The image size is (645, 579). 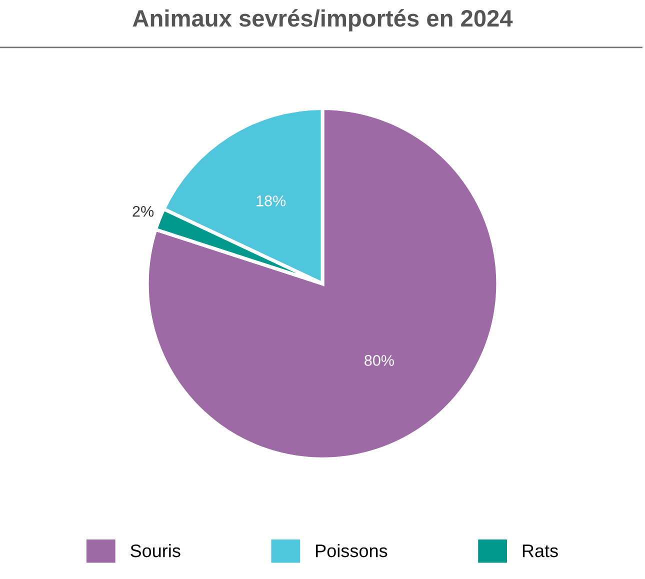 I want to click on legend-label: Poissons, so click(x=352, y=551).